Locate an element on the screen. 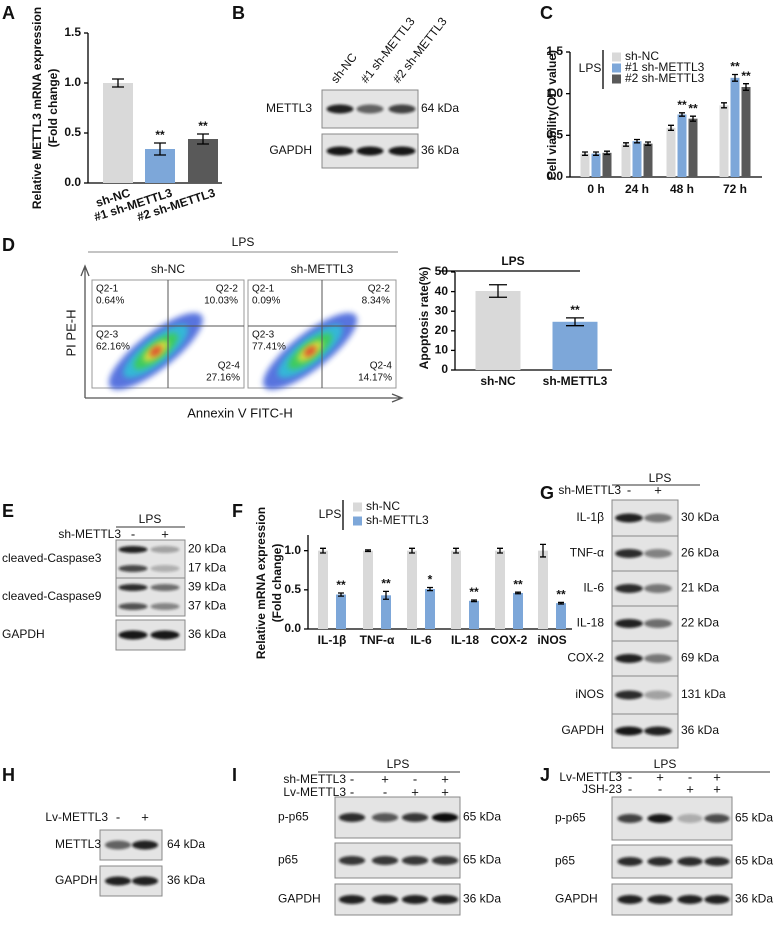 Image resolution: width=780 pixels, height=938 pixels. blot-header: LPS is located at coordinates (660, 478).